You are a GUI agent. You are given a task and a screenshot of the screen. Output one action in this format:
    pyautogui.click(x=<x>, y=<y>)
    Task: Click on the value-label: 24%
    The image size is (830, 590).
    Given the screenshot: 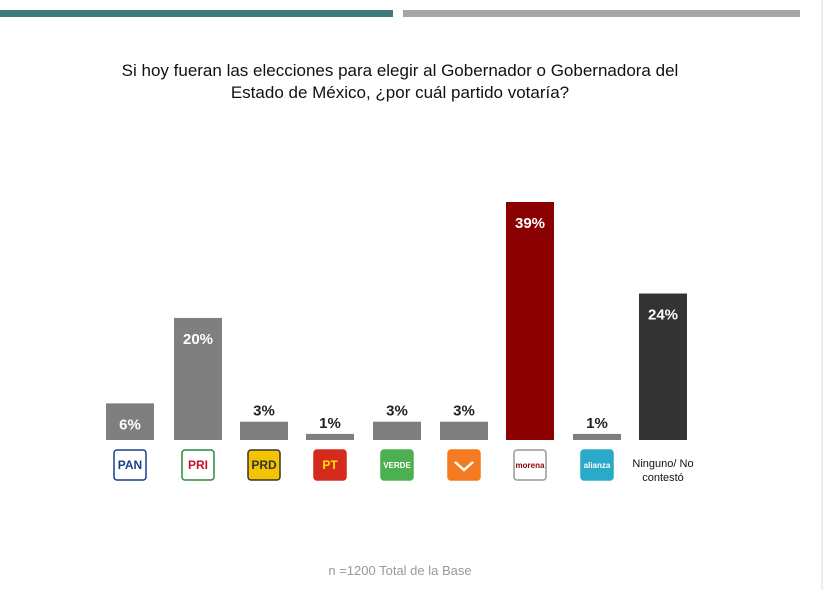 What is the action you would take?
    pyautogui.click(x=663, y=315)
    